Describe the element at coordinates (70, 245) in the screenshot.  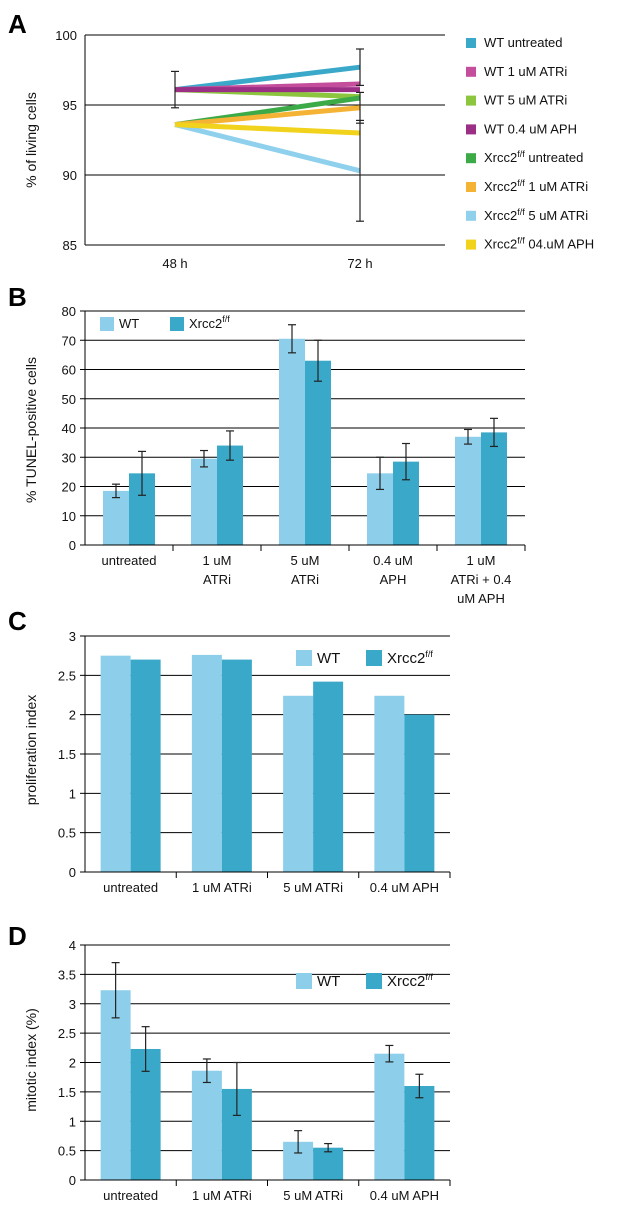
I see `panel-a-ytick: 85` at that location.